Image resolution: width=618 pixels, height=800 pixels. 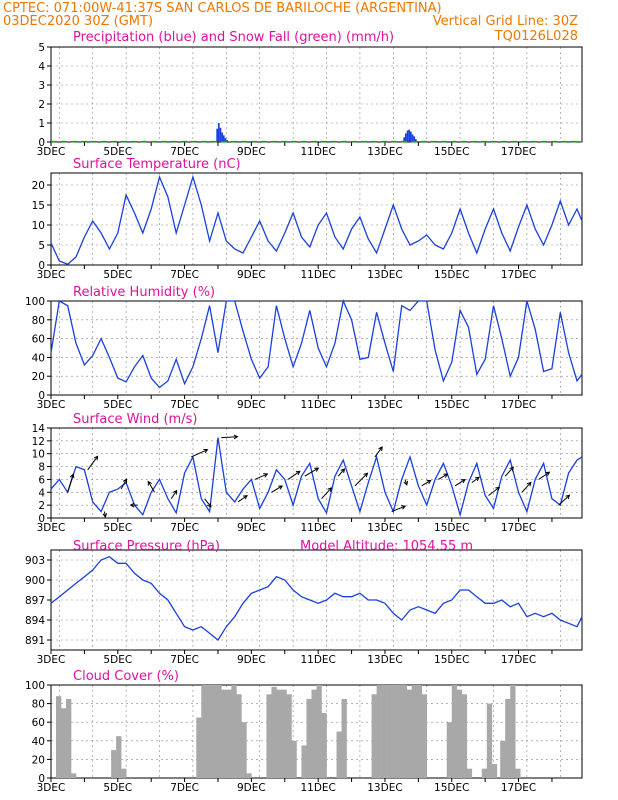 I want to click on y-tick-label: 15, so click(x=38, y=206).